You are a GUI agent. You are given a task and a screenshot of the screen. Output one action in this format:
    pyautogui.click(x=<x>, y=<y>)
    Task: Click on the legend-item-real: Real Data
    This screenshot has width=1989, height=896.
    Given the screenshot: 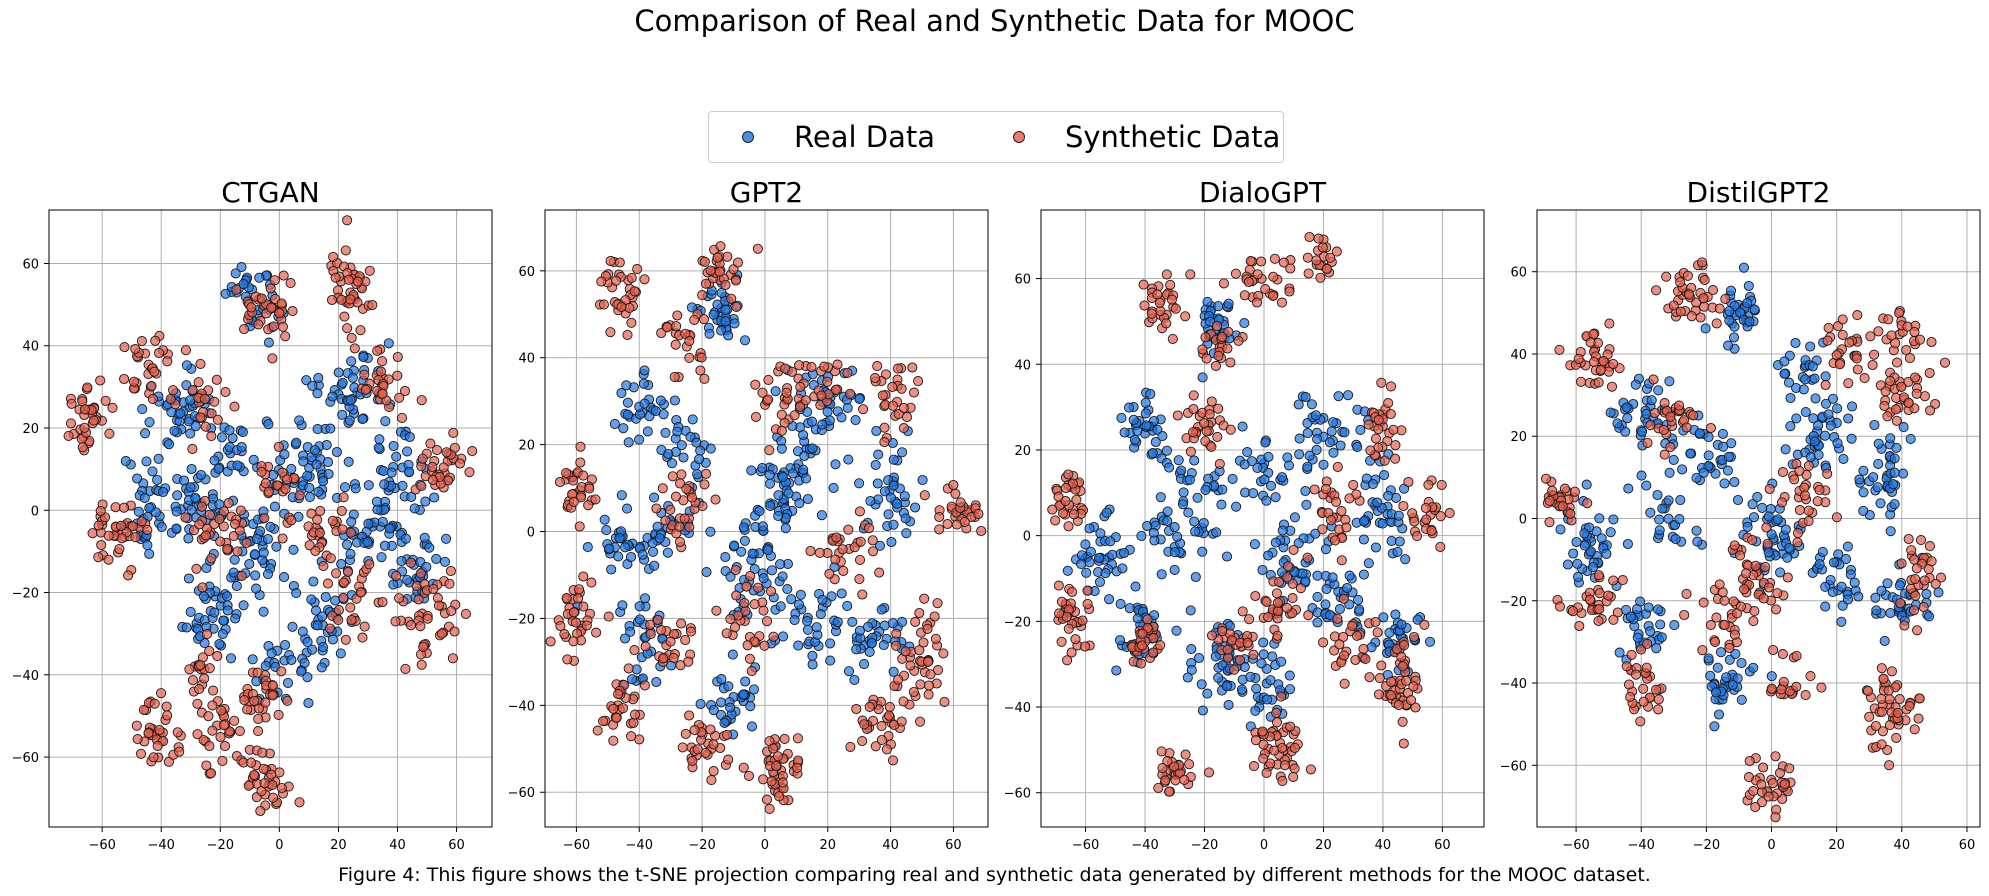 What is the action you would take?
    pyautogui.click(x=838, y=137)
    